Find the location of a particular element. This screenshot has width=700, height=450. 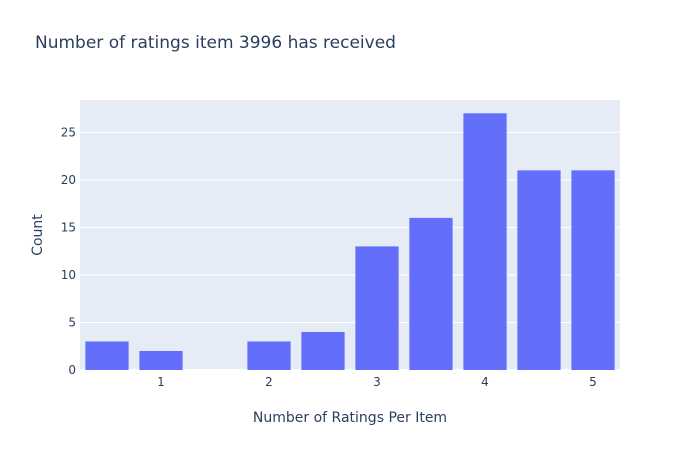

x-tick-label: 2 is located at coordinates (269, 382).